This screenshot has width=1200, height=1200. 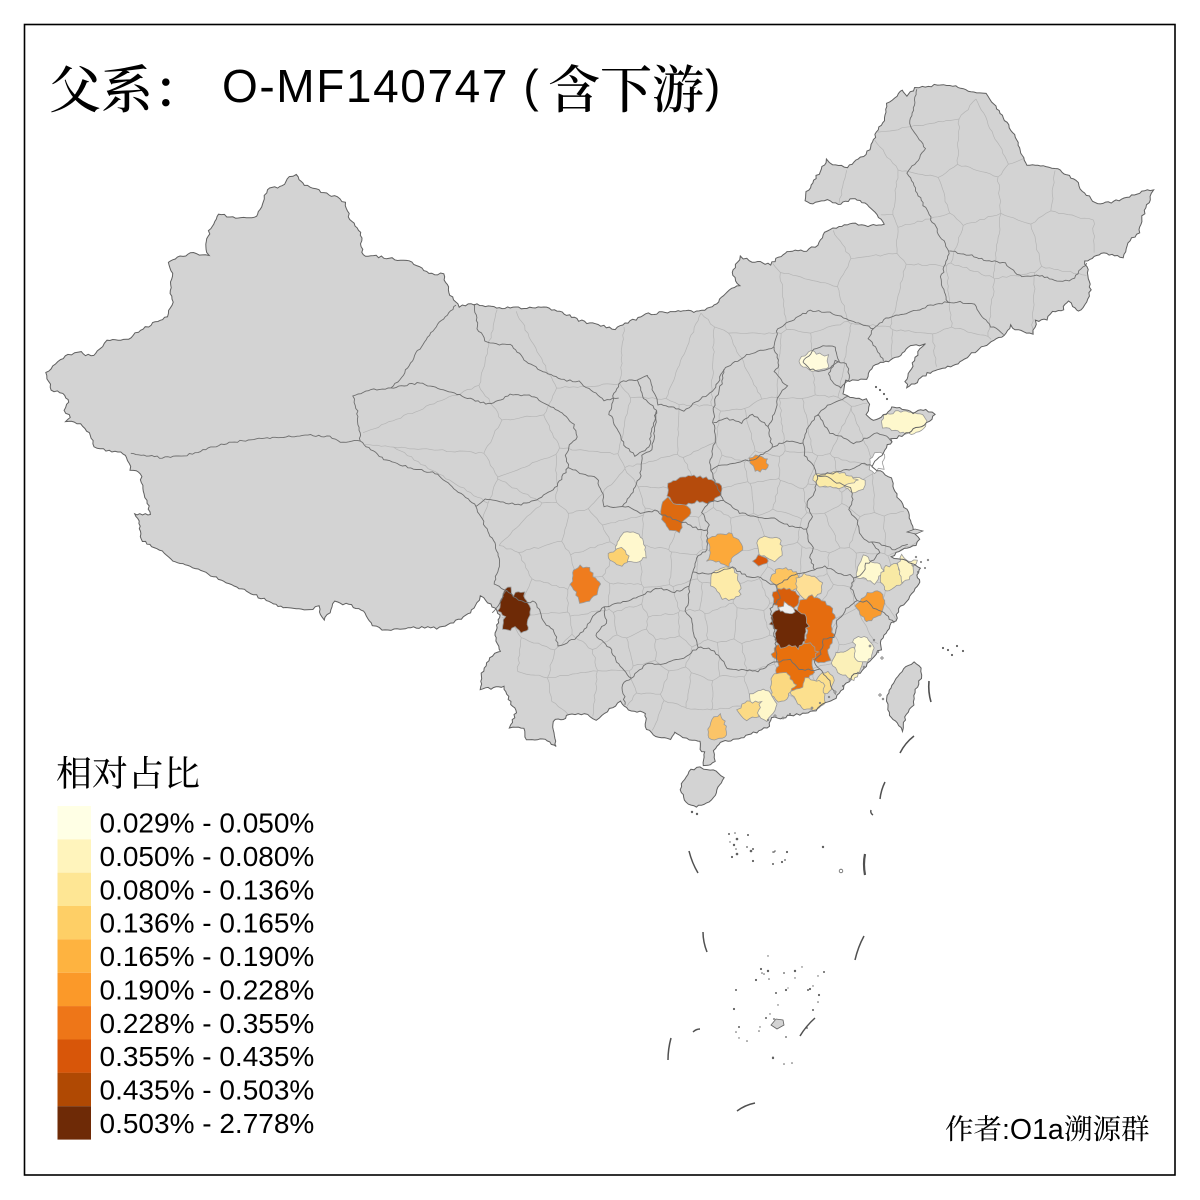 I want to click on svg-text: 0.503% - 2.778%, so click(x=207, y=1123).